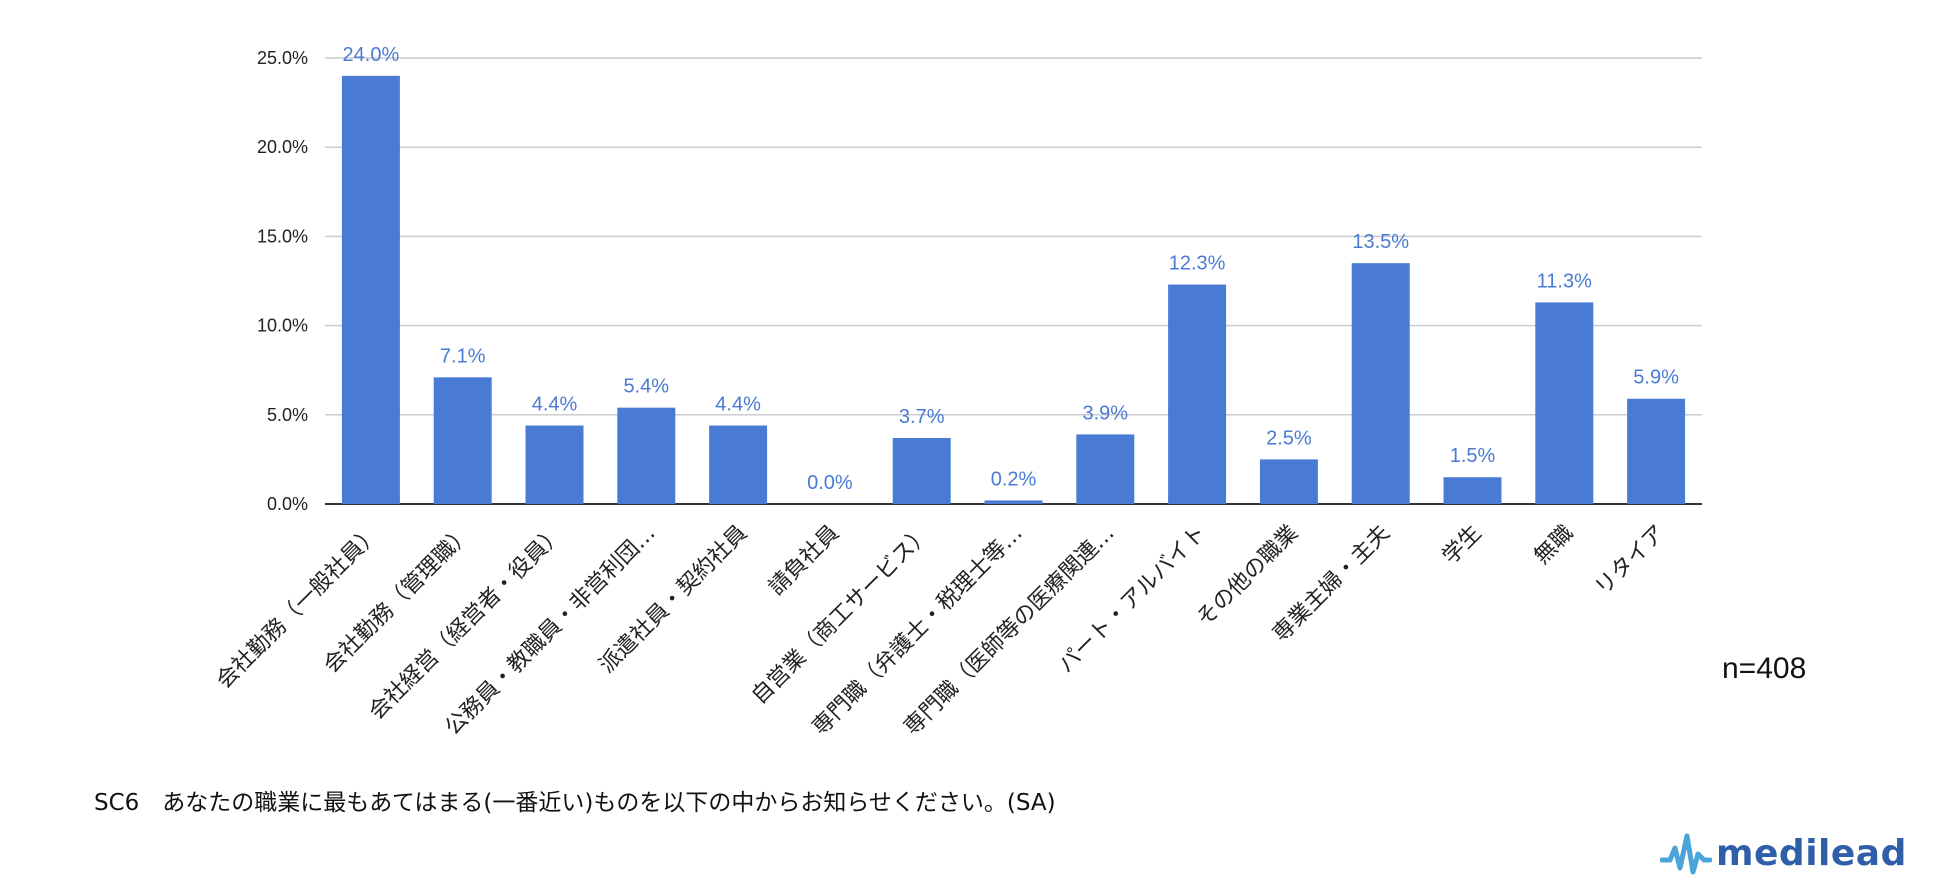 Image resolution: width=1956 pixels, height=888 pixels. What do you see at coordinates (922, 417) in the screenshot?
I see `data-label: 3.7%` at bounding box center [922, 417].